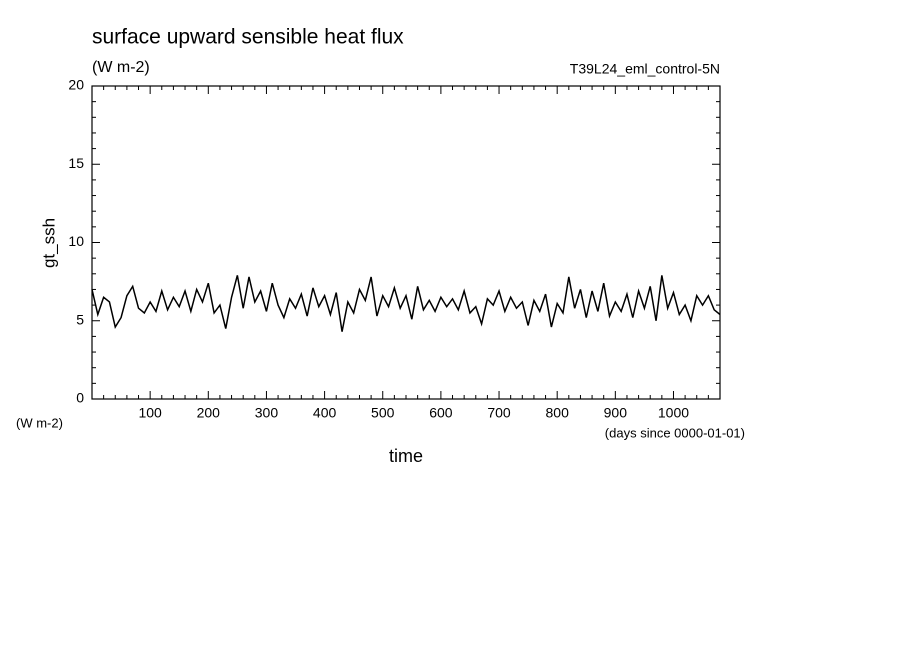 The height and width of the screenshot is (654, 904). What do you see at coordinates (675, 432) in the screenshot?
I see `x-units: (days since 0000-01-01)` at bounding box center [675, 432].